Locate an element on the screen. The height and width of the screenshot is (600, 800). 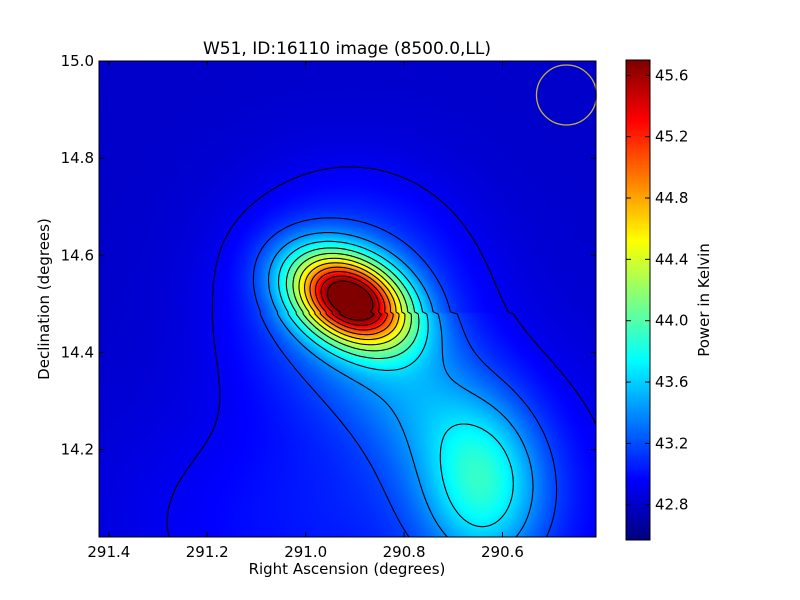
colorbar-tick-label: 42.8 is located at coordinates (671, 505).